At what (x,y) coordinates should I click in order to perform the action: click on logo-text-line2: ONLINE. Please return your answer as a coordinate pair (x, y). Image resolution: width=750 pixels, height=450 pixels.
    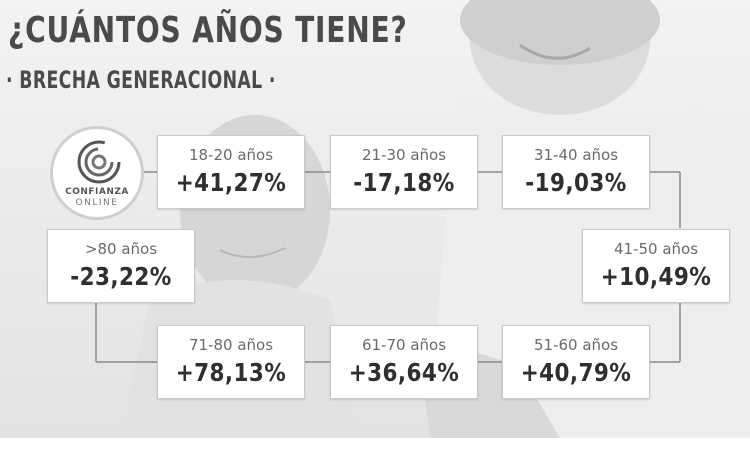
    Looking at the image, I should click on (97, 203).